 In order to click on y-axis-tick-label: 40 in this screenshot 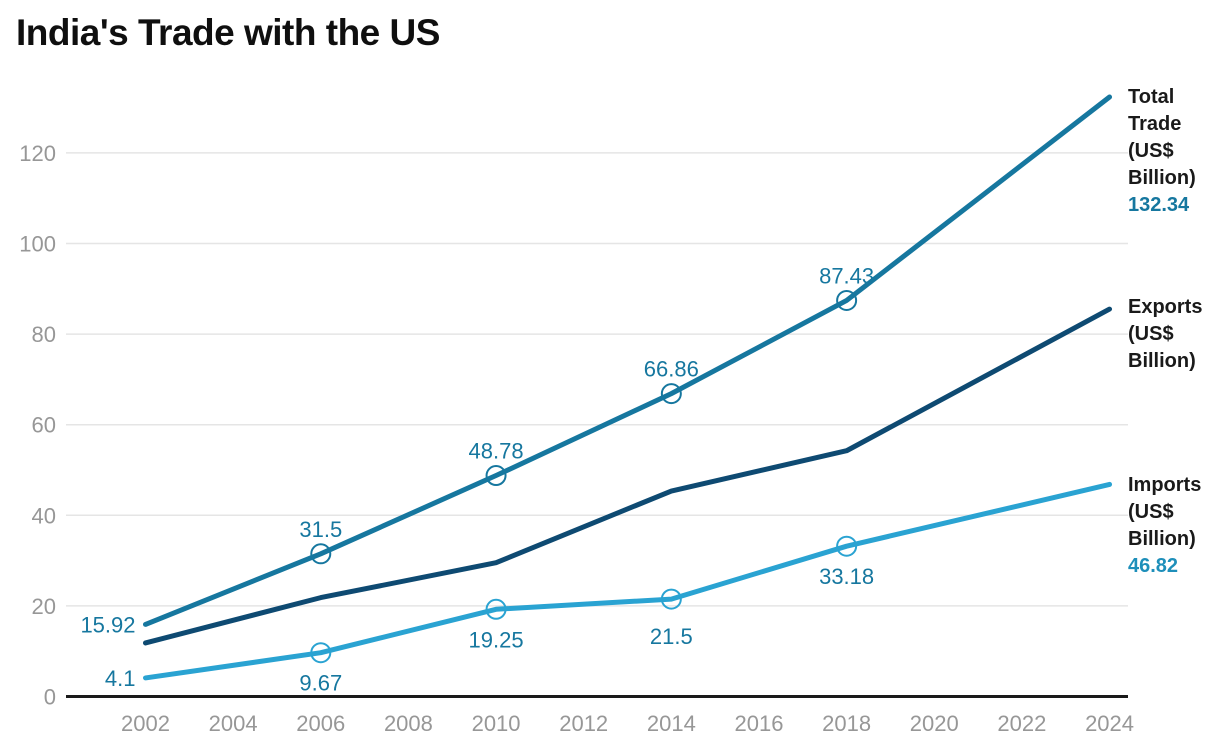, I will do `click(44, 515)`.